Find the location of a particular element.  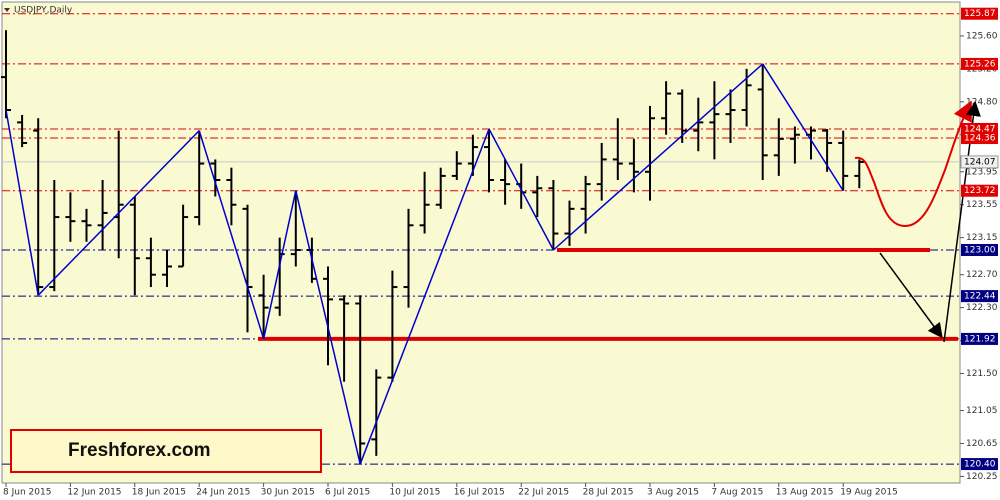

x-tick-label: 12 Jun 2015 is located at coordinates (94, 493).